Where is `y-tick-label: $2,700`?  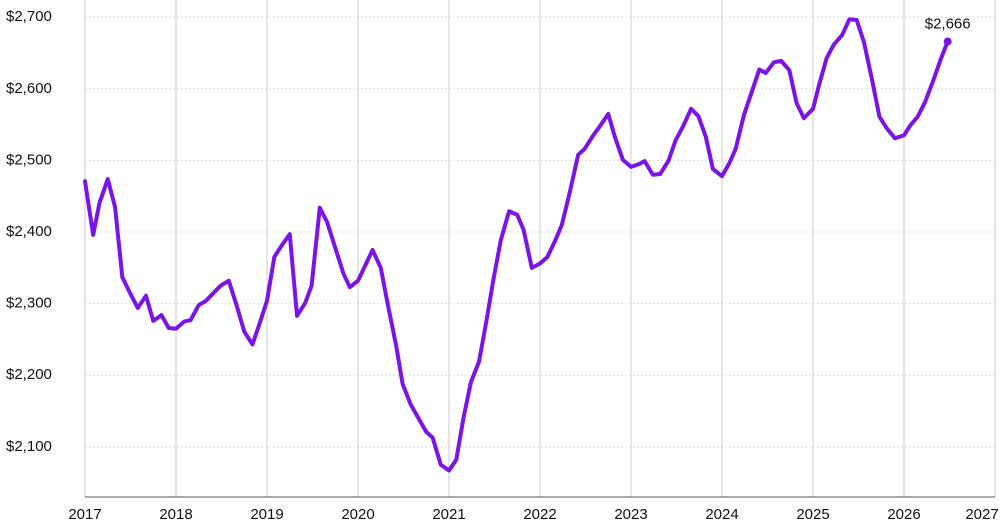
y-tick-label: $2,700 is located at coordinates (29, 16).